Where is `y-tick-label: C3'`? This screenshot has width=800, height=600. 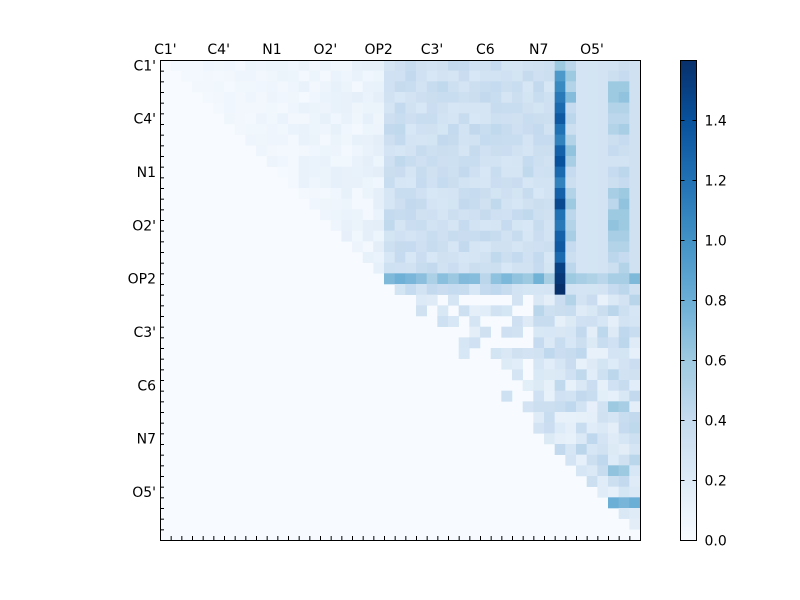
y-tick-label: C3' is located at coordinates (144, 333).